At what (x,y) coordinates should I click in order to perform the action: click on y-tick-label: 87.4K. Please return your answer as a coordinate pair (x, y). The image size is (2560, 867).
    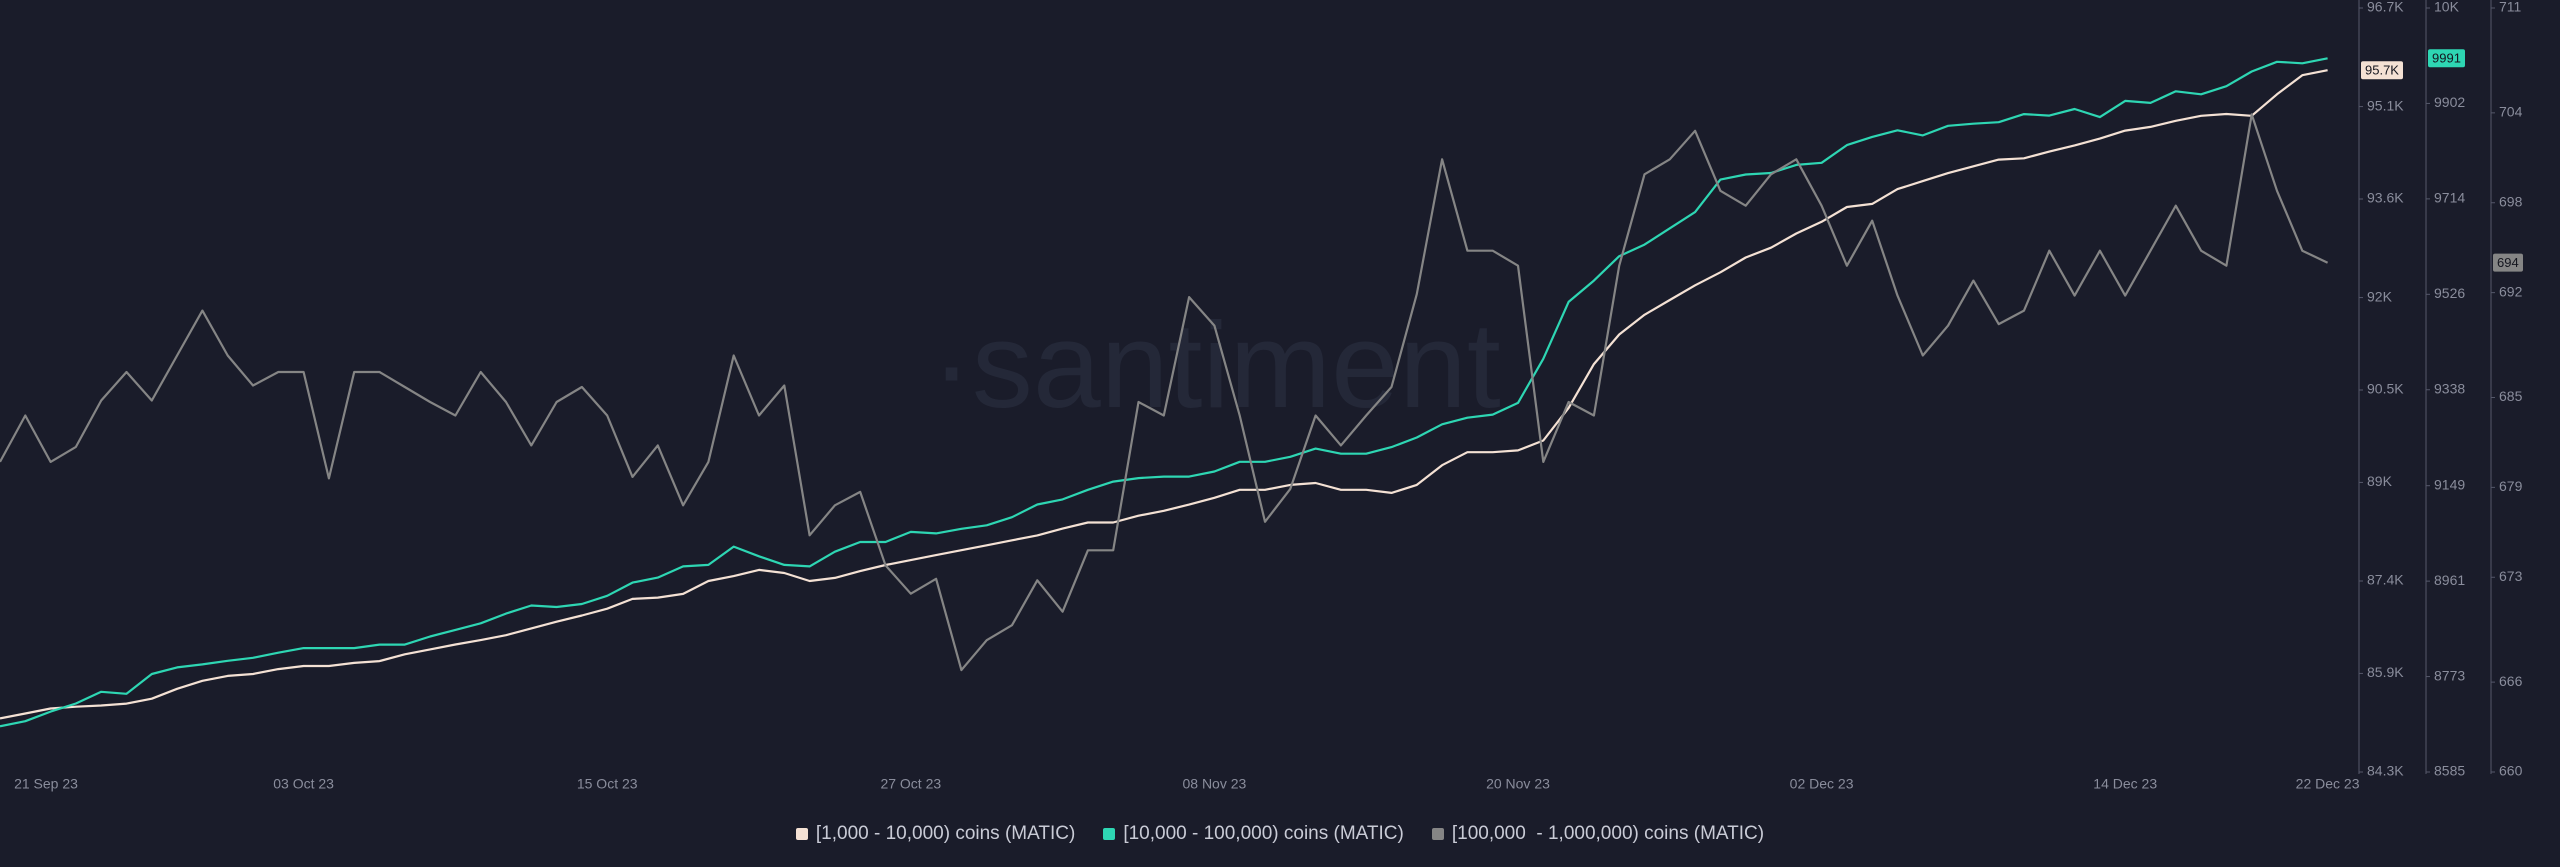
    Looking at the image, I should click on (2385, 580).